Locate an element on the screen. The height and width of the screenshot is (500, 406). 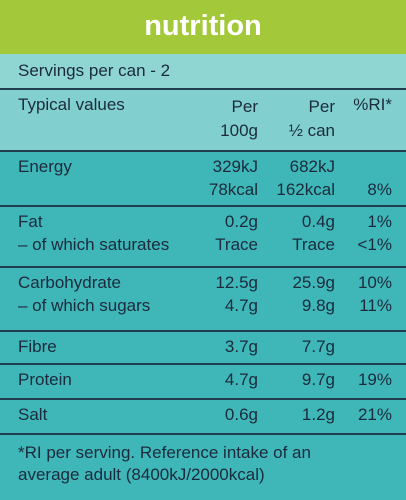
servings-band: Servings per can - 2 is located at coordinates (203, 71).